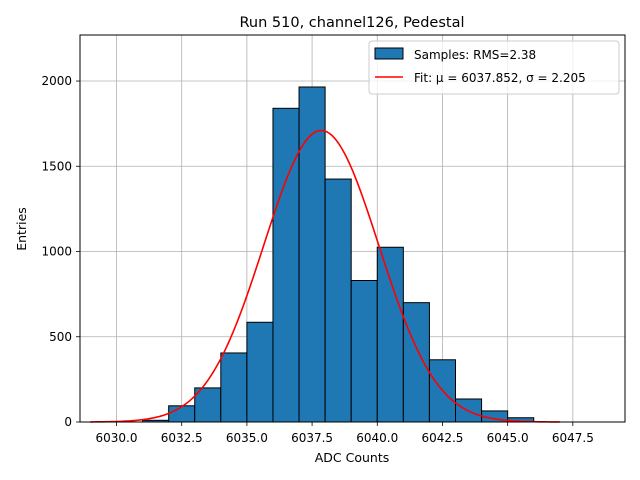 This screenshot has width=640, height=480. Describe the element at coordinates (312, 438) in the screenshot. I see `x-tick-label: 6037.5` at that location.